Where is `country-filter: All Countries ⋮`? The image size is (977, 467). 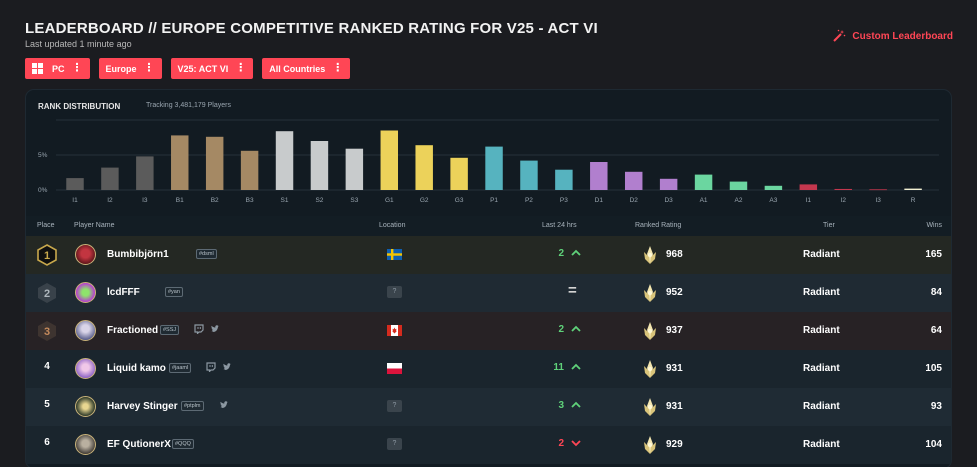 country-filter: All Countries ⋮ is located at coordinates (306, 68).